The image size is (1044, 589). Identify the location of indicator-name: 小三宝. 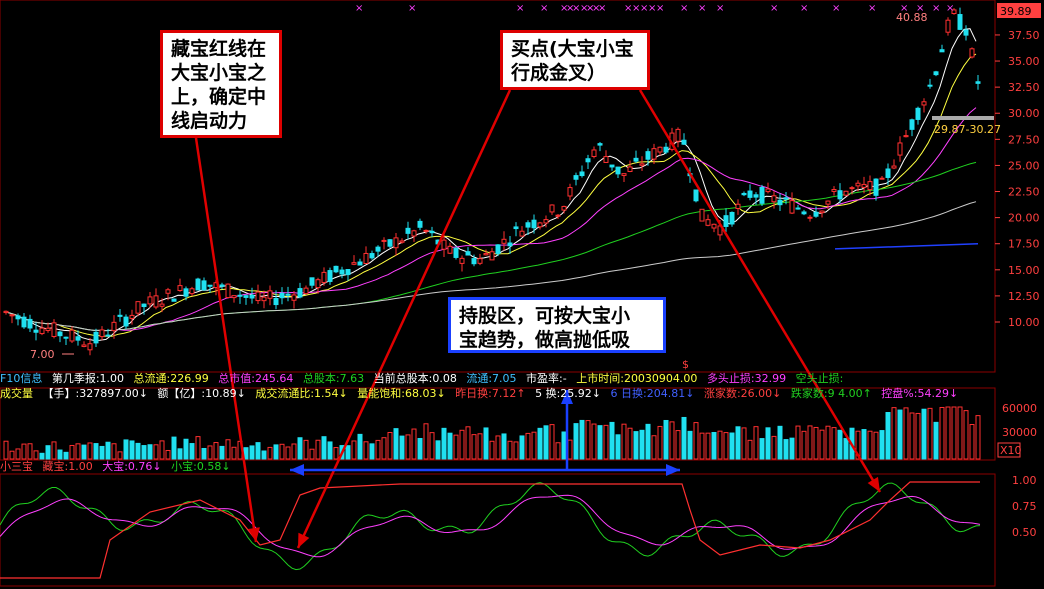
(16, 466).